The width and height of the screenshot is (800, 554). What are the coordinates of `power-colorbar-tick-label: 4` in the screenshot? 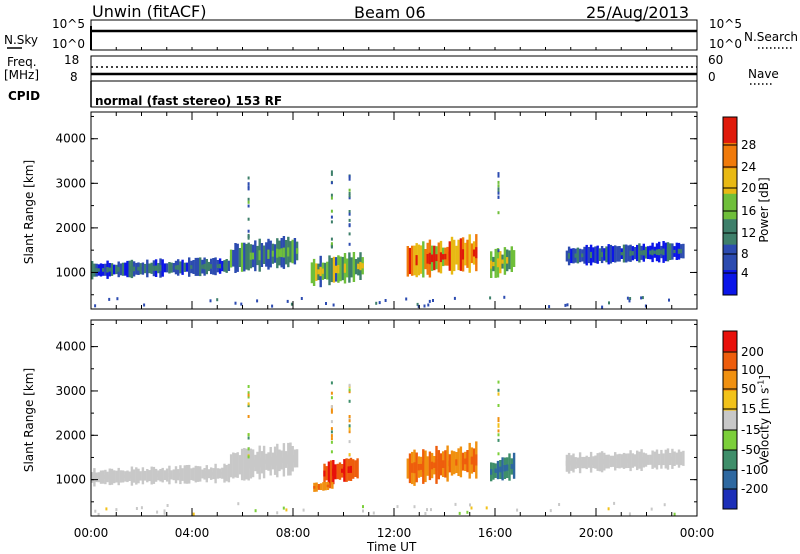 It's located at (745, 273).